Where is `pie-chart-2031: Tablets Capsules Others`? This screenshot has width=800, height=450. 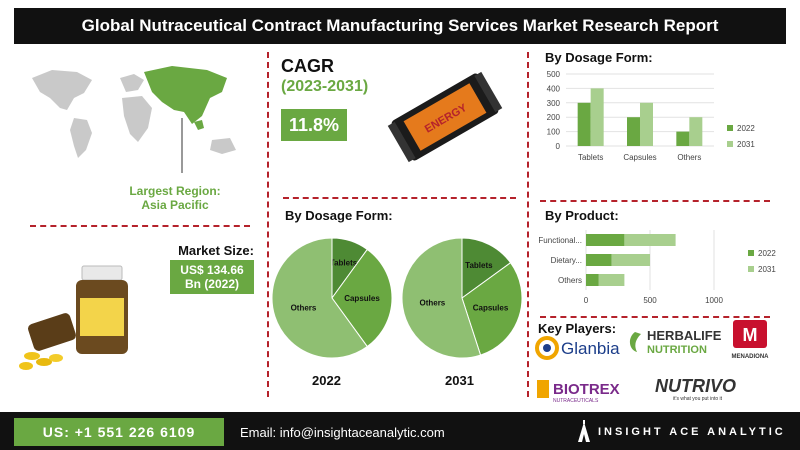
pie-chart-2031: Tablets Capsules Others is located at coordinates (462, 298).